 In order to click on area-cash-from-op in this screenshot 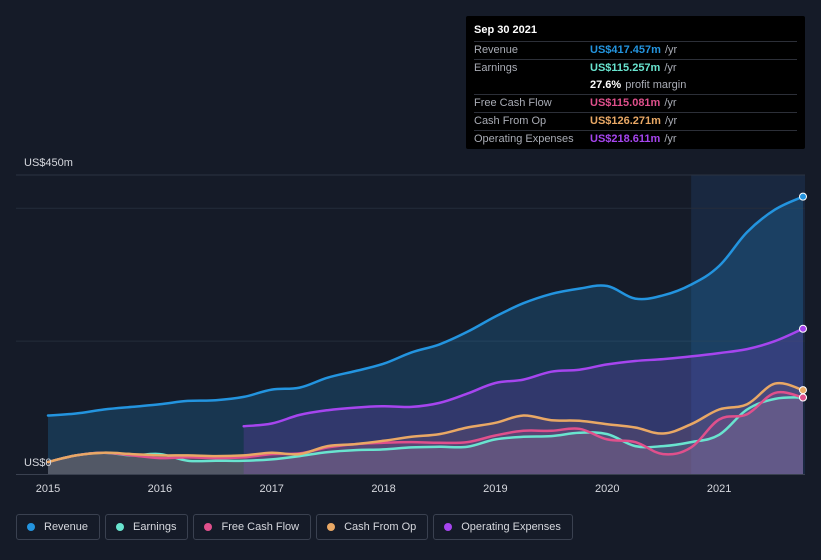, I will do `click(425, 428)`.